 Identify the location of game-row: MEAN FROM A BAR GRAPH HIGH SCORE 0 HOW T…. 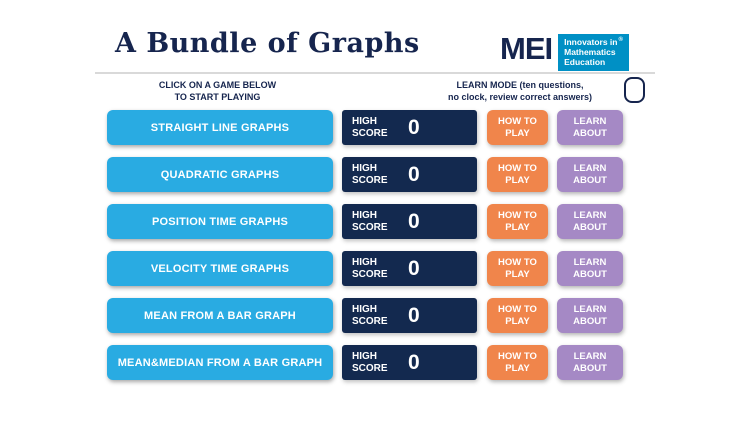
(365, 315).